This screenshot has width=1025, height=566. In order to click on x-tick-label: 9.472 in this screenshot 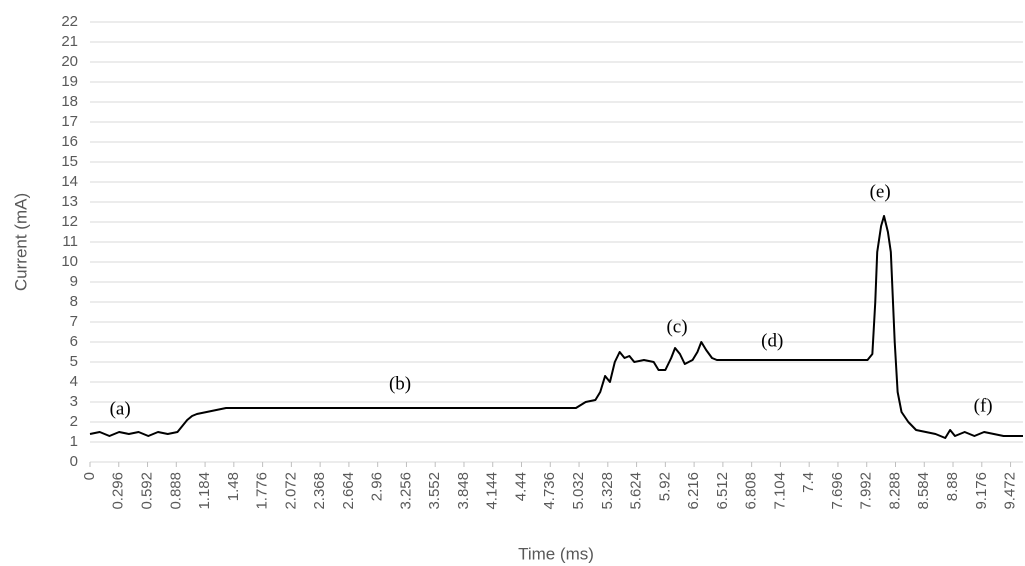, I will do `click(1010, 491)`.